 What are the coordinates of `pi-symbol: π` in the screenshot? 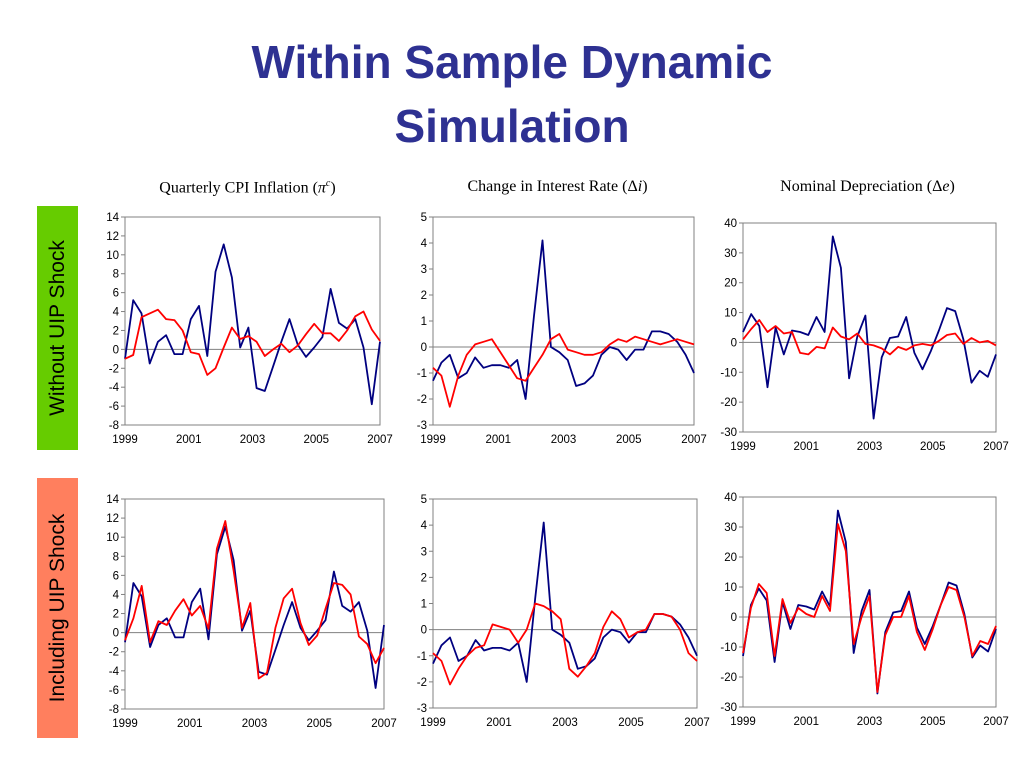 It's located at (321, 188).